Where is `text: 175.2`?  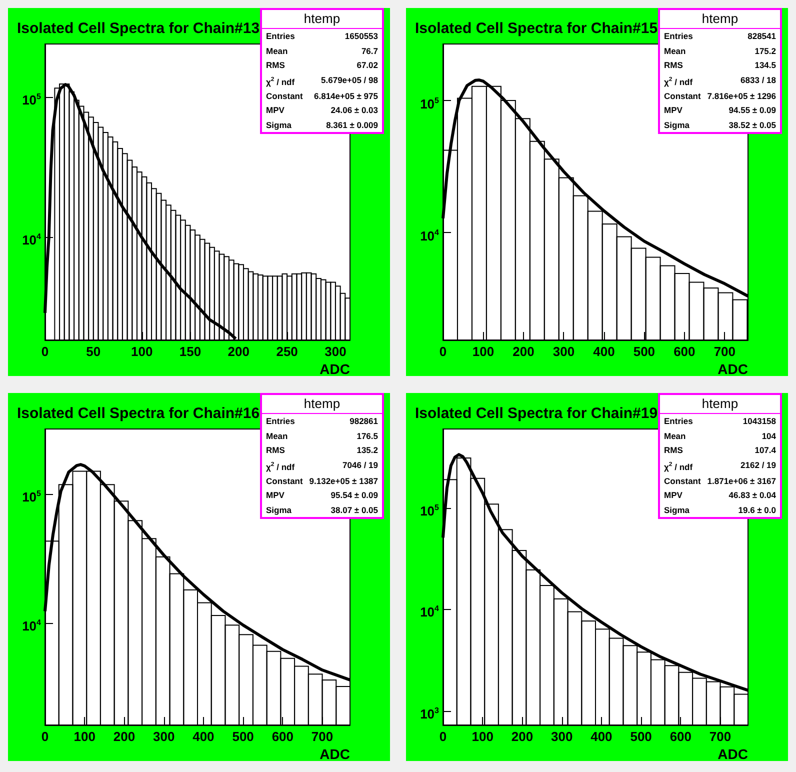
text: 175.2 is located at coordinates (765, 51).